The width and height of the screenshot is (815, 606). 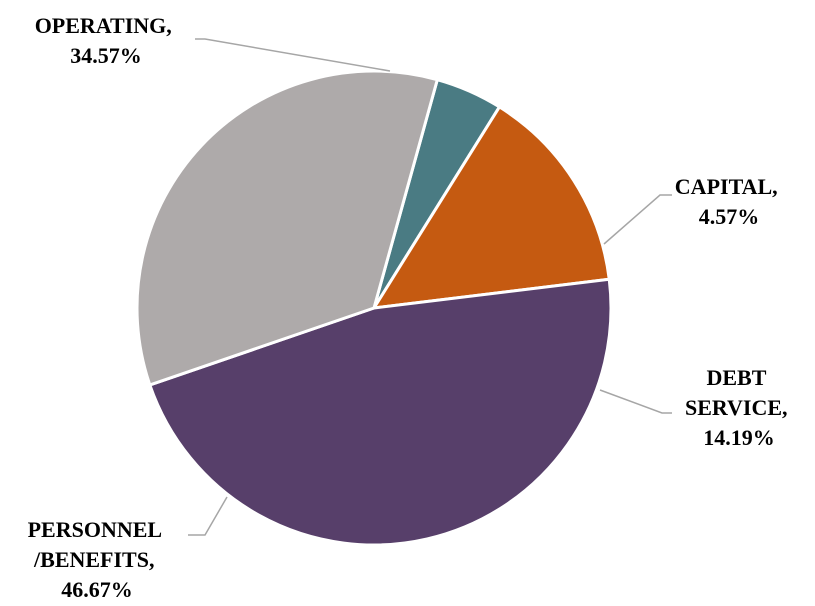 I want to click on data-label-capital-value: 4.57%, so click(x=729, y=216).